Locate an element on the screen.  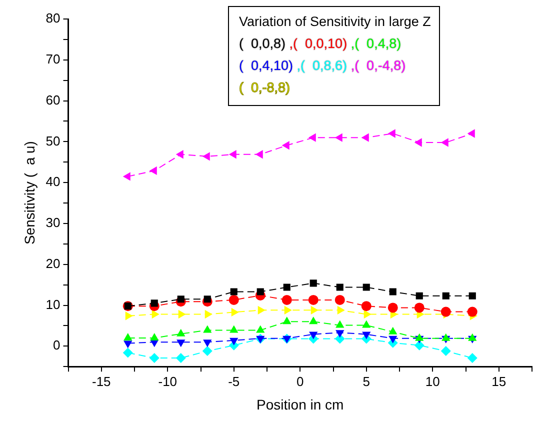
x-axis-title: Position in cm is located at coordinates (300, 404).